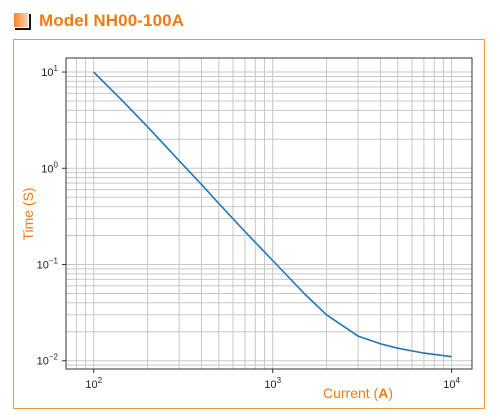 The width and height of the screenshot is (500, 420). I want to click on chart-title: Model NH00-100A, so click(112, 20).